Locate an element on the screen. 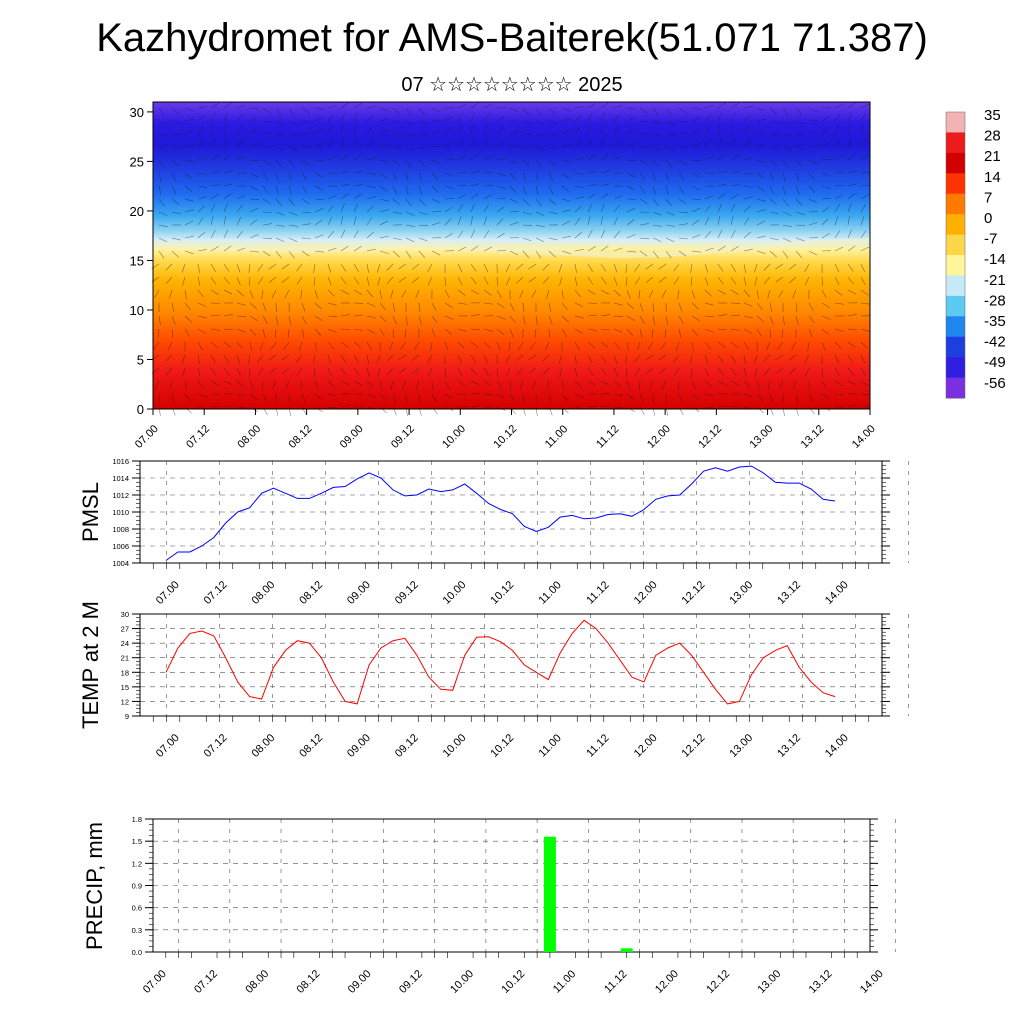 Image resolution: width=1024 pixels, height=1024 pixels. temp-y-tick-label: 9 is located at coordinates (127, 716).